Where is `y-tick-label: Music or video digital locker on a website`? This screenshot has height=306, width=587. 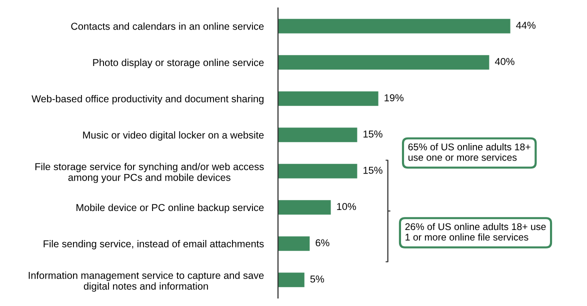 y-tick-label: Music or video digital locker on a website is located at coordinates (173, 136).